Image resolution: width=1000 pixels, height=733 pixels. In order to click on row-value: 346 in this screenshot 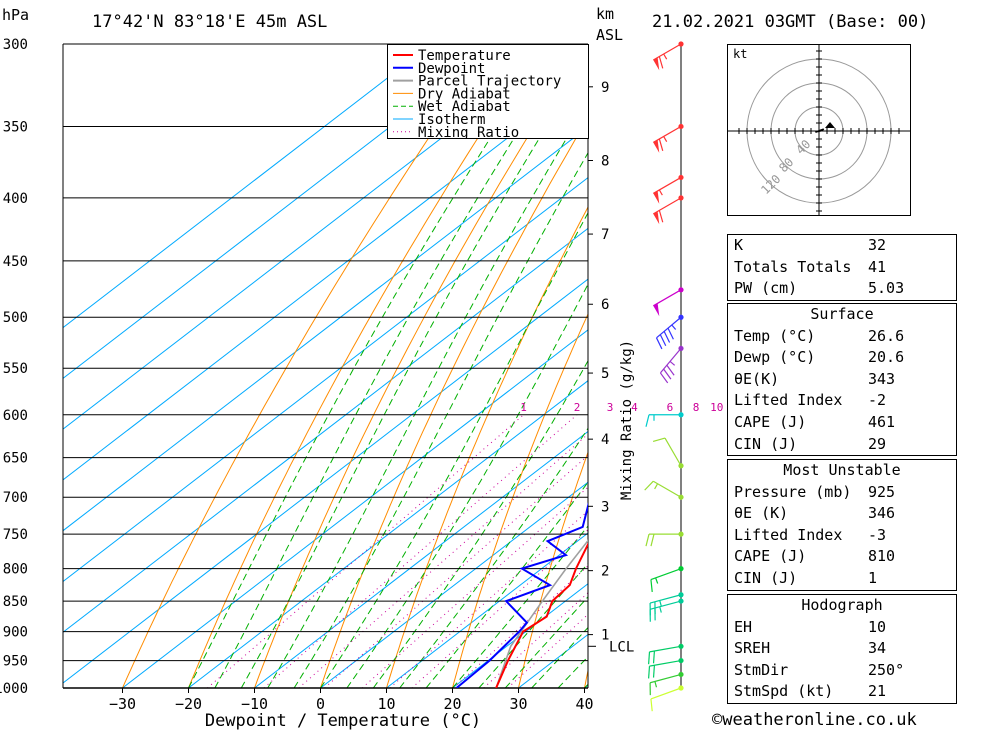, I will do `click(882, 513)`.